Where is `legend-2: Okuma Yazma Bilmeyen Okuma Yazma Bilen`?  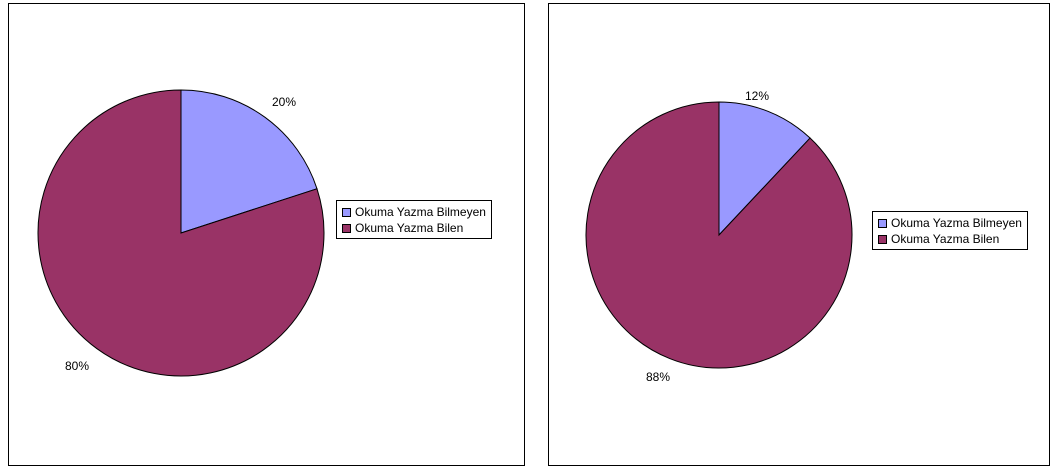
legend-2: Okuma Yazma Bilmeyen Okuma Yazma Bilen is located at coordinates (950, 230).